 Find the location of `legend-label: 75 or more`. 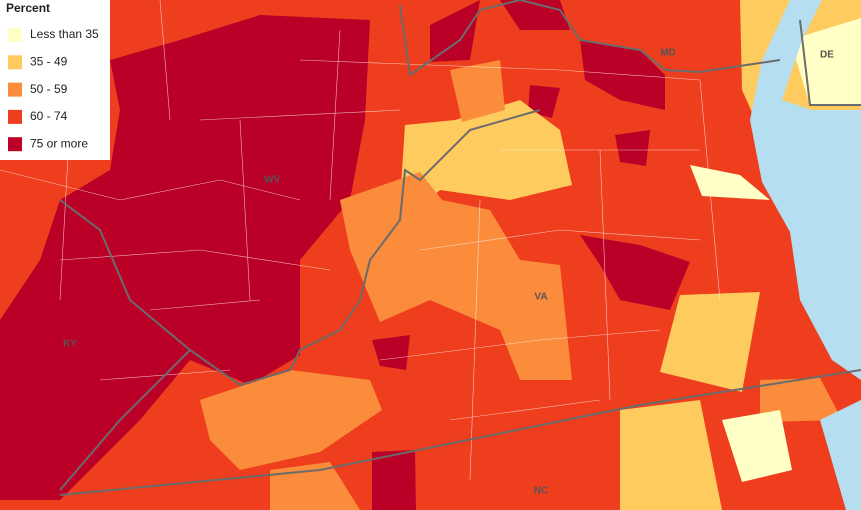

legend-label: 75 or more is located at coordinates (59, 143).